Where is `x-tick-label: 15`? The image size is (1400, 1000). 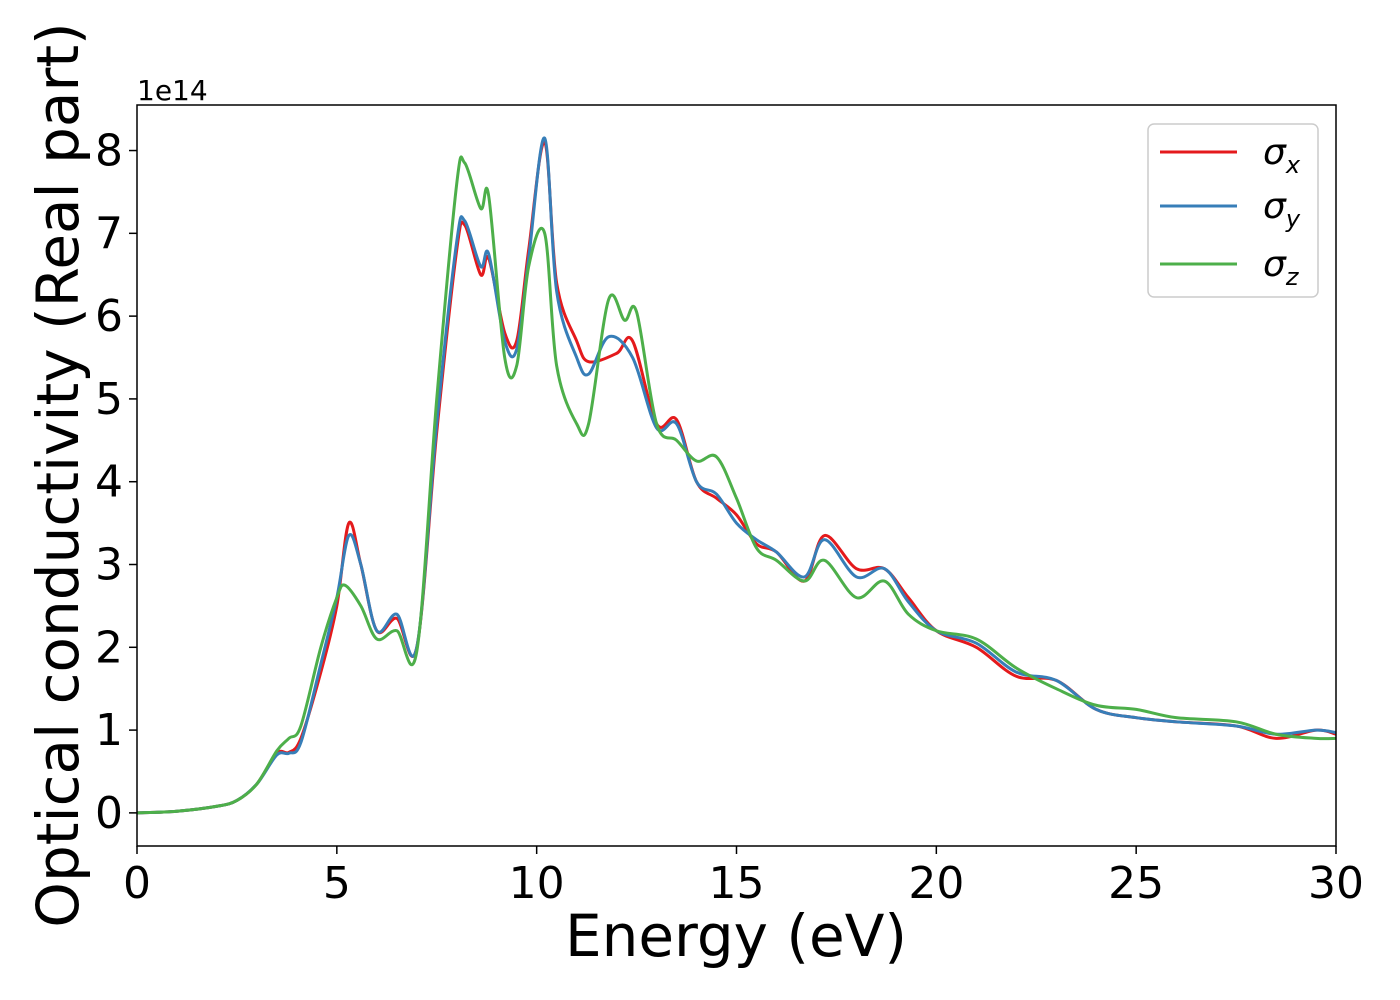
x-tick-label: 15 is located at coordinates (737, 883).